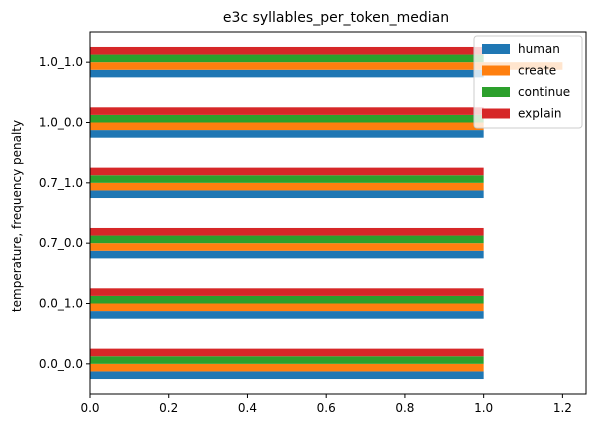 The height and width of the screenshot is (433, 596). What do you see at coordinates (287, 307) in the screenshot?
I see `bar-create-0.0_1.0` at bounding box center [287, 307].